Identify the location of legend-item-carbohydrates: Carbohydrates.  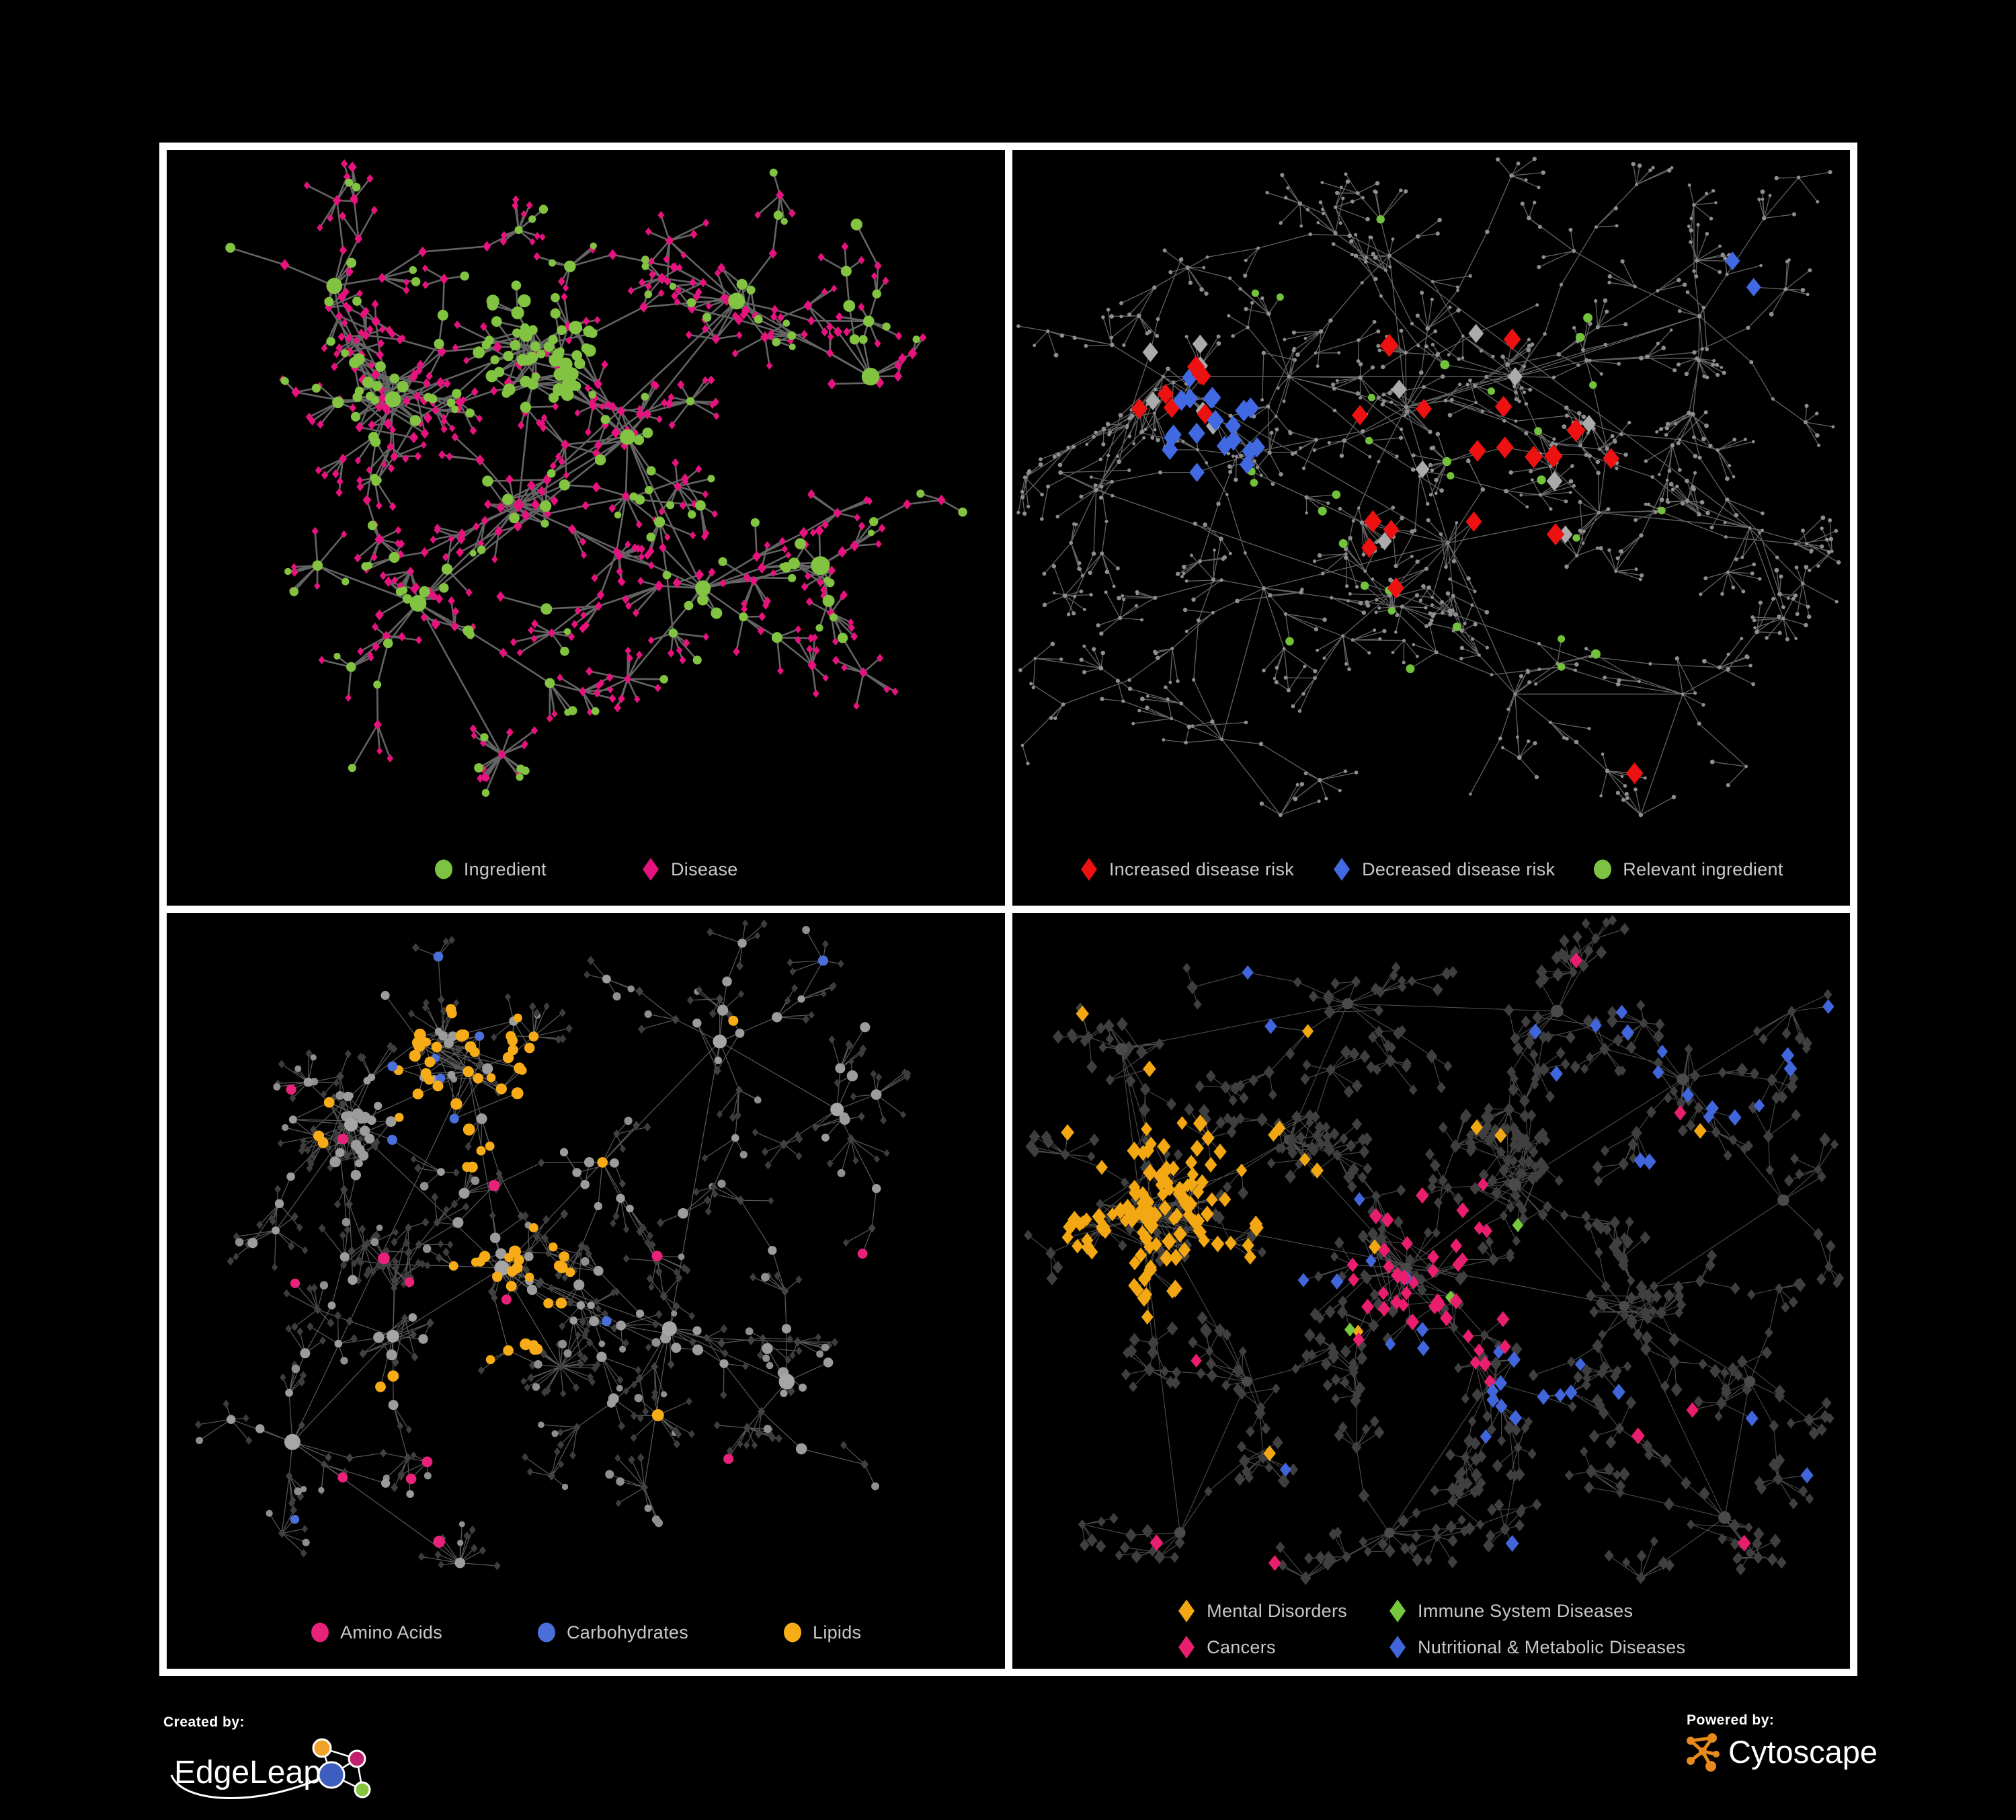
(612, 1632).